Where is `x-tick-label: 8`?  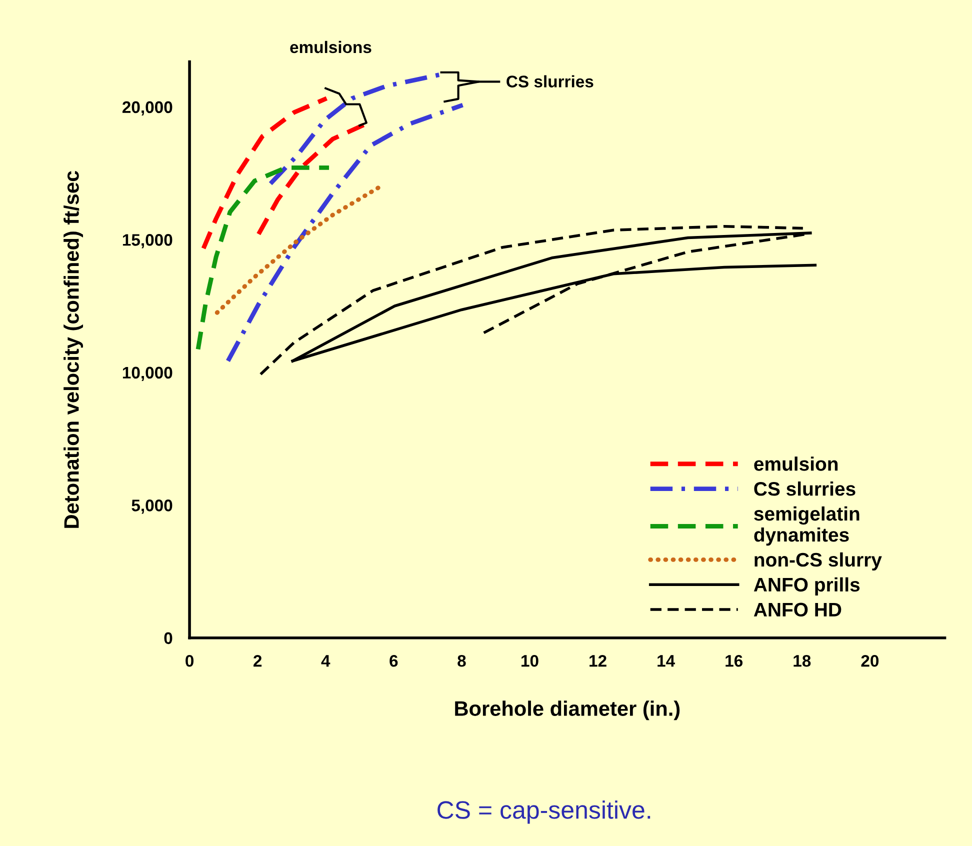
x-tick-label: 8 is located at coordinates (462, 660).